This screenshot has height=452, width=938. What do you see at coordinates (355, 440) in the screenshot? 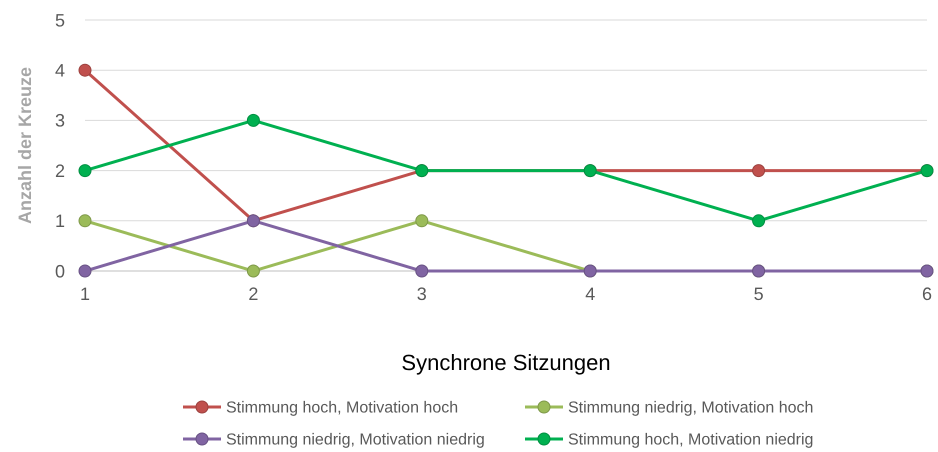
I see `legend-label: Stimmung niedrig, Motivation niedrig` at bounding box center [355, 440].